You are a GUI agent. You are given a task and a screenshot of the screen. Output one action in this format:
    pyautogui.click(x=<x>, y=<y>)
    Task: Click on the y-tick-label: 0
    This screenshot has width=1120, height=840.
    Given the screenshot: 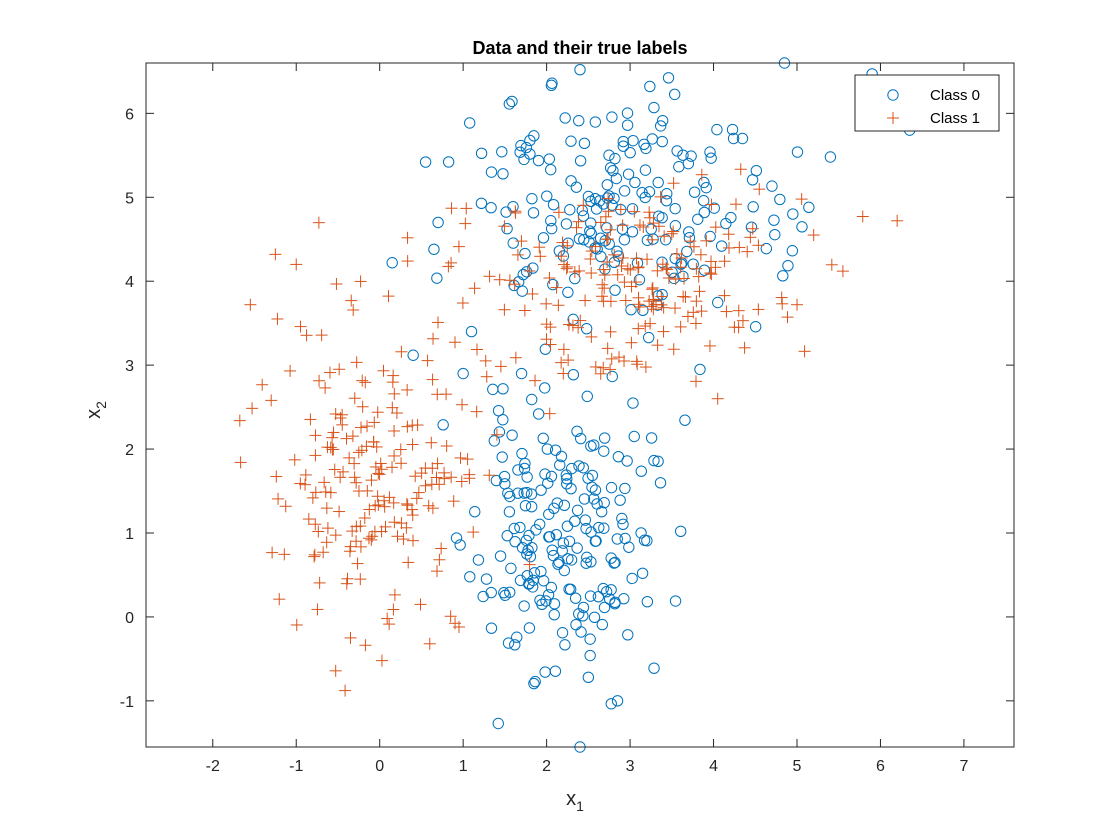 What is the action you would take?
    pyautogui.click(x=129, y=618)
    